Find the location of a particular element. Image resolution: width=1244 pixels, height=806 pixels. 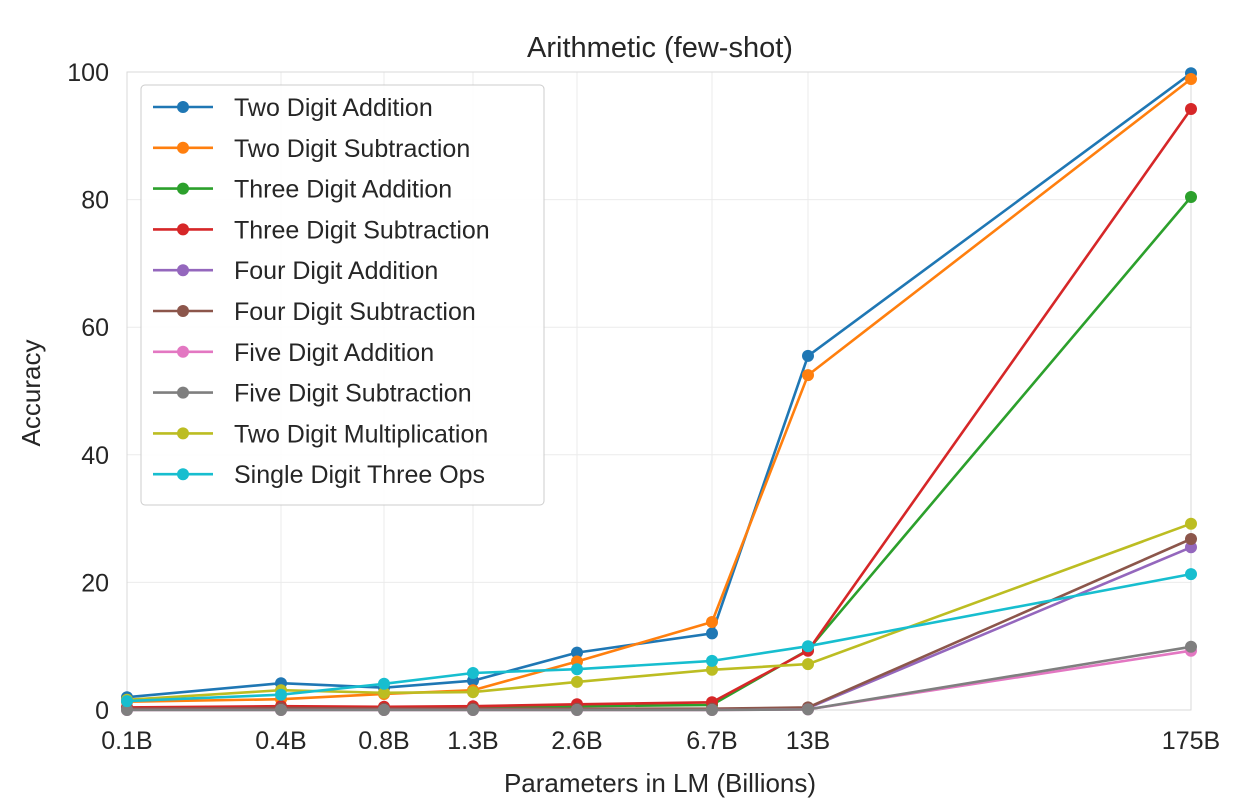

legend-label: Three Digit Subtraction is located at coordinates (362, 230).